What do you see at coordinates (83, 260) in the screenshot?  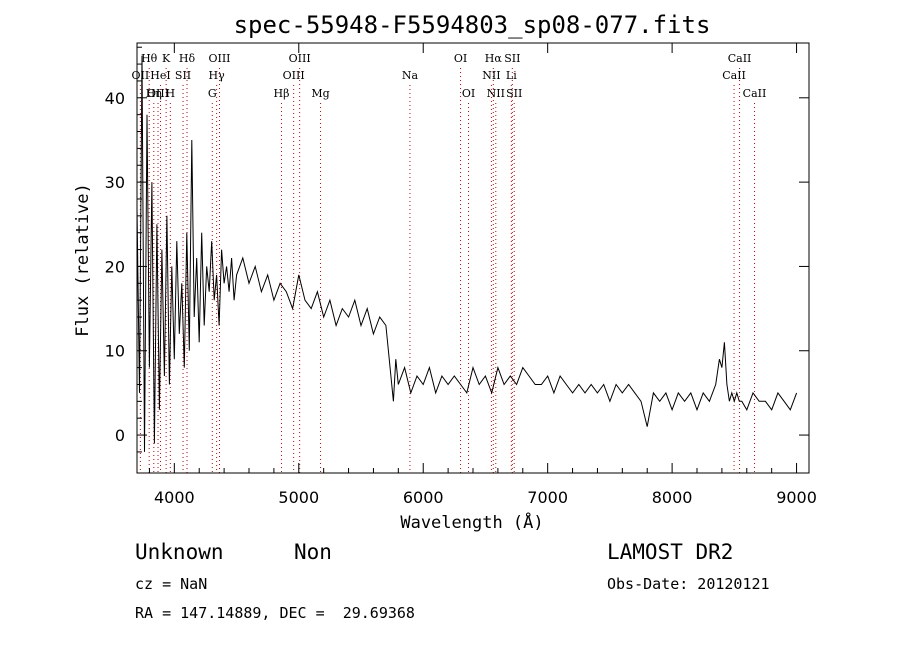 I see `y-axis-label: Flux (relative)` at bounding box center [83, 260].